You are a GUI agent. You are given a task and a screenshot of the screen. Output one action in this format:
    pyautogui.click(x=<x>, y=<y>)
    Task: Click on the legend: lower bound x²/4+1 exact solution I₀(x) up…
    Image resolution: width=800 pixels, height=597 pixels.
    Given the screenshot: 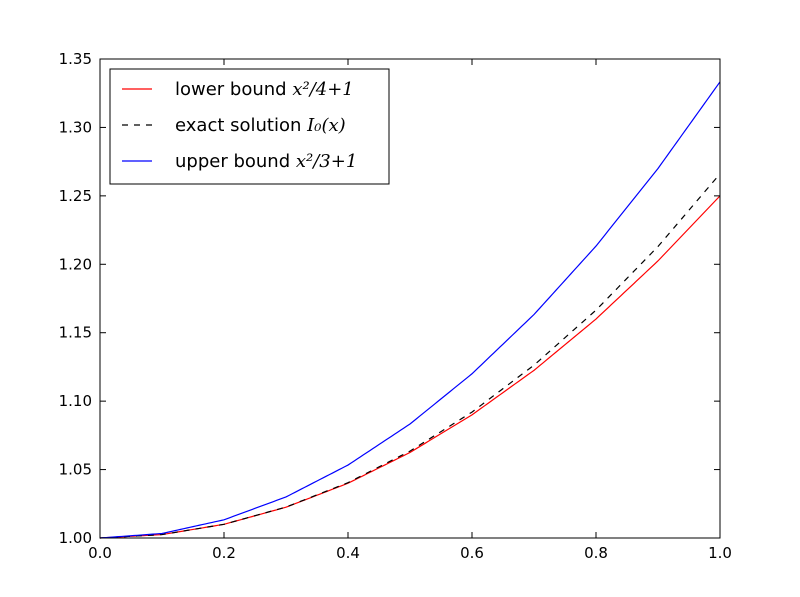 What is the action you would take?
    pyautogui.click(x=249, y=126)
    